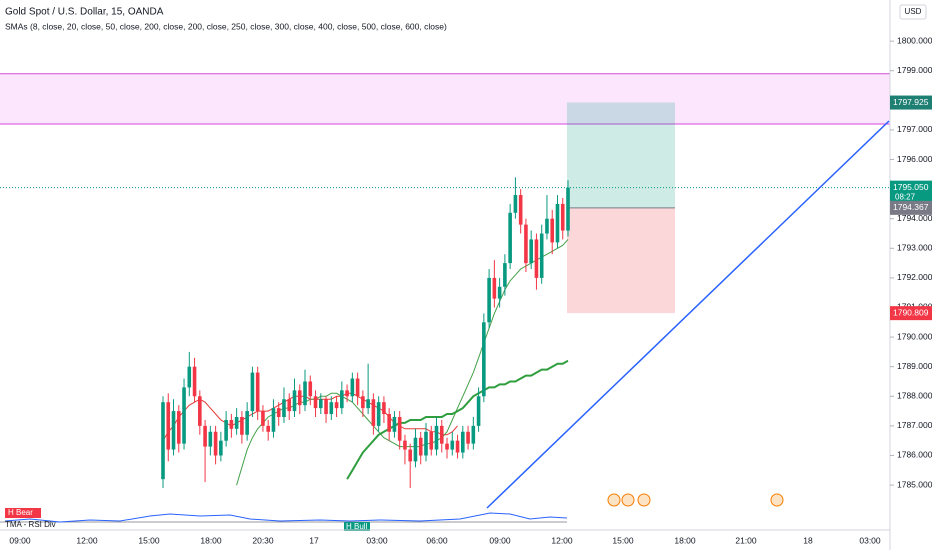 The height and width of the screenshot is (550, 932). I want to click on y-tick-label: 1785.000, so click(914, 484).